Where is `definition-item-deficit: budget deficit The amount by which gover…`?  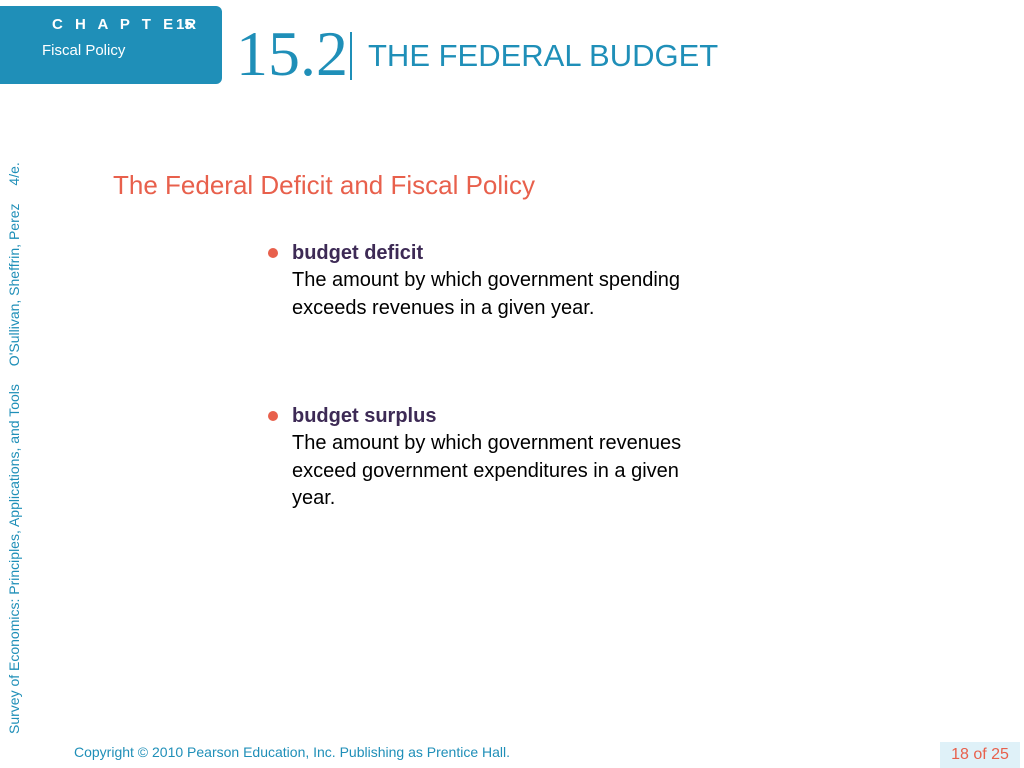
definition-item-deficit: budget deficit The amount by which gover… is located at coordinates (483, 281).